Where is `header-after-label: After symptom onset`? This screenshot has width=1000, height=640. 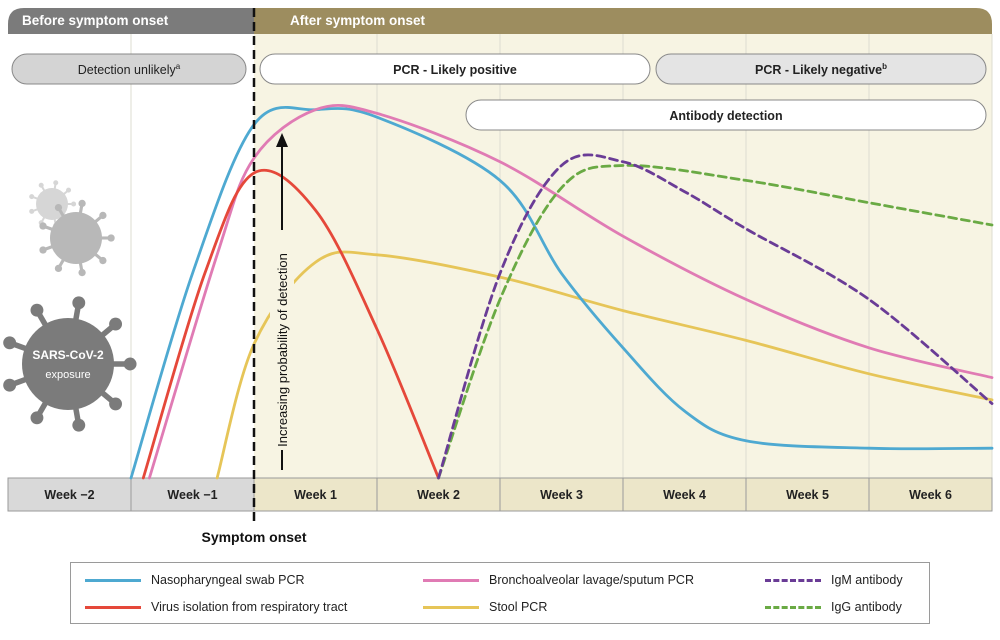
header-after-label: After symptom onset is located at coordinates (358, 20).